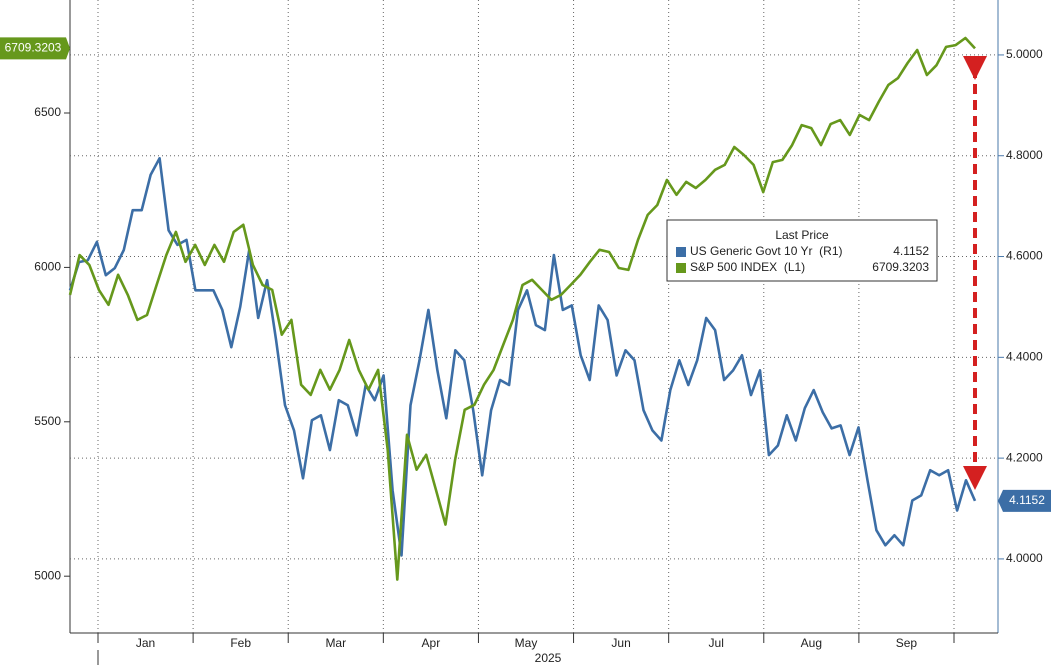  What do you see at coordinates (802, 235) in the screenshot?
I see `legend-title: Last Price` at bounding box center [802, 235].